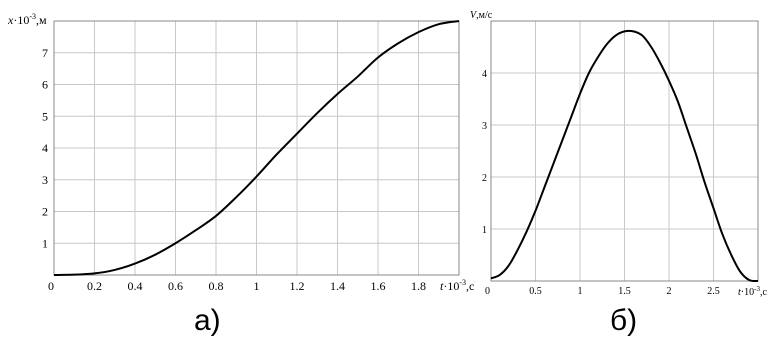  What do you see at coordinates (297, 286) in the screenshot?
I see `x-tick-label: 1.2` at bounding box center [297, 286].